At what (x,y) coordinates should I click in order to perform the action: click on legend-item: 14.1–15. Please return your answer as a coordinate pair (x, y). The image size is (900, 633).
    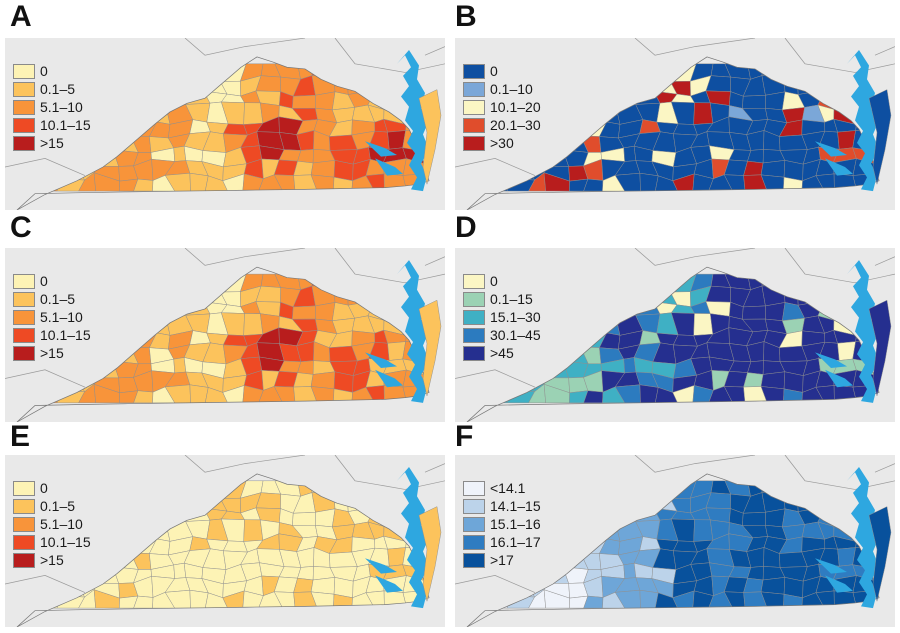
    Looking at the image, I should click on (502, 506).